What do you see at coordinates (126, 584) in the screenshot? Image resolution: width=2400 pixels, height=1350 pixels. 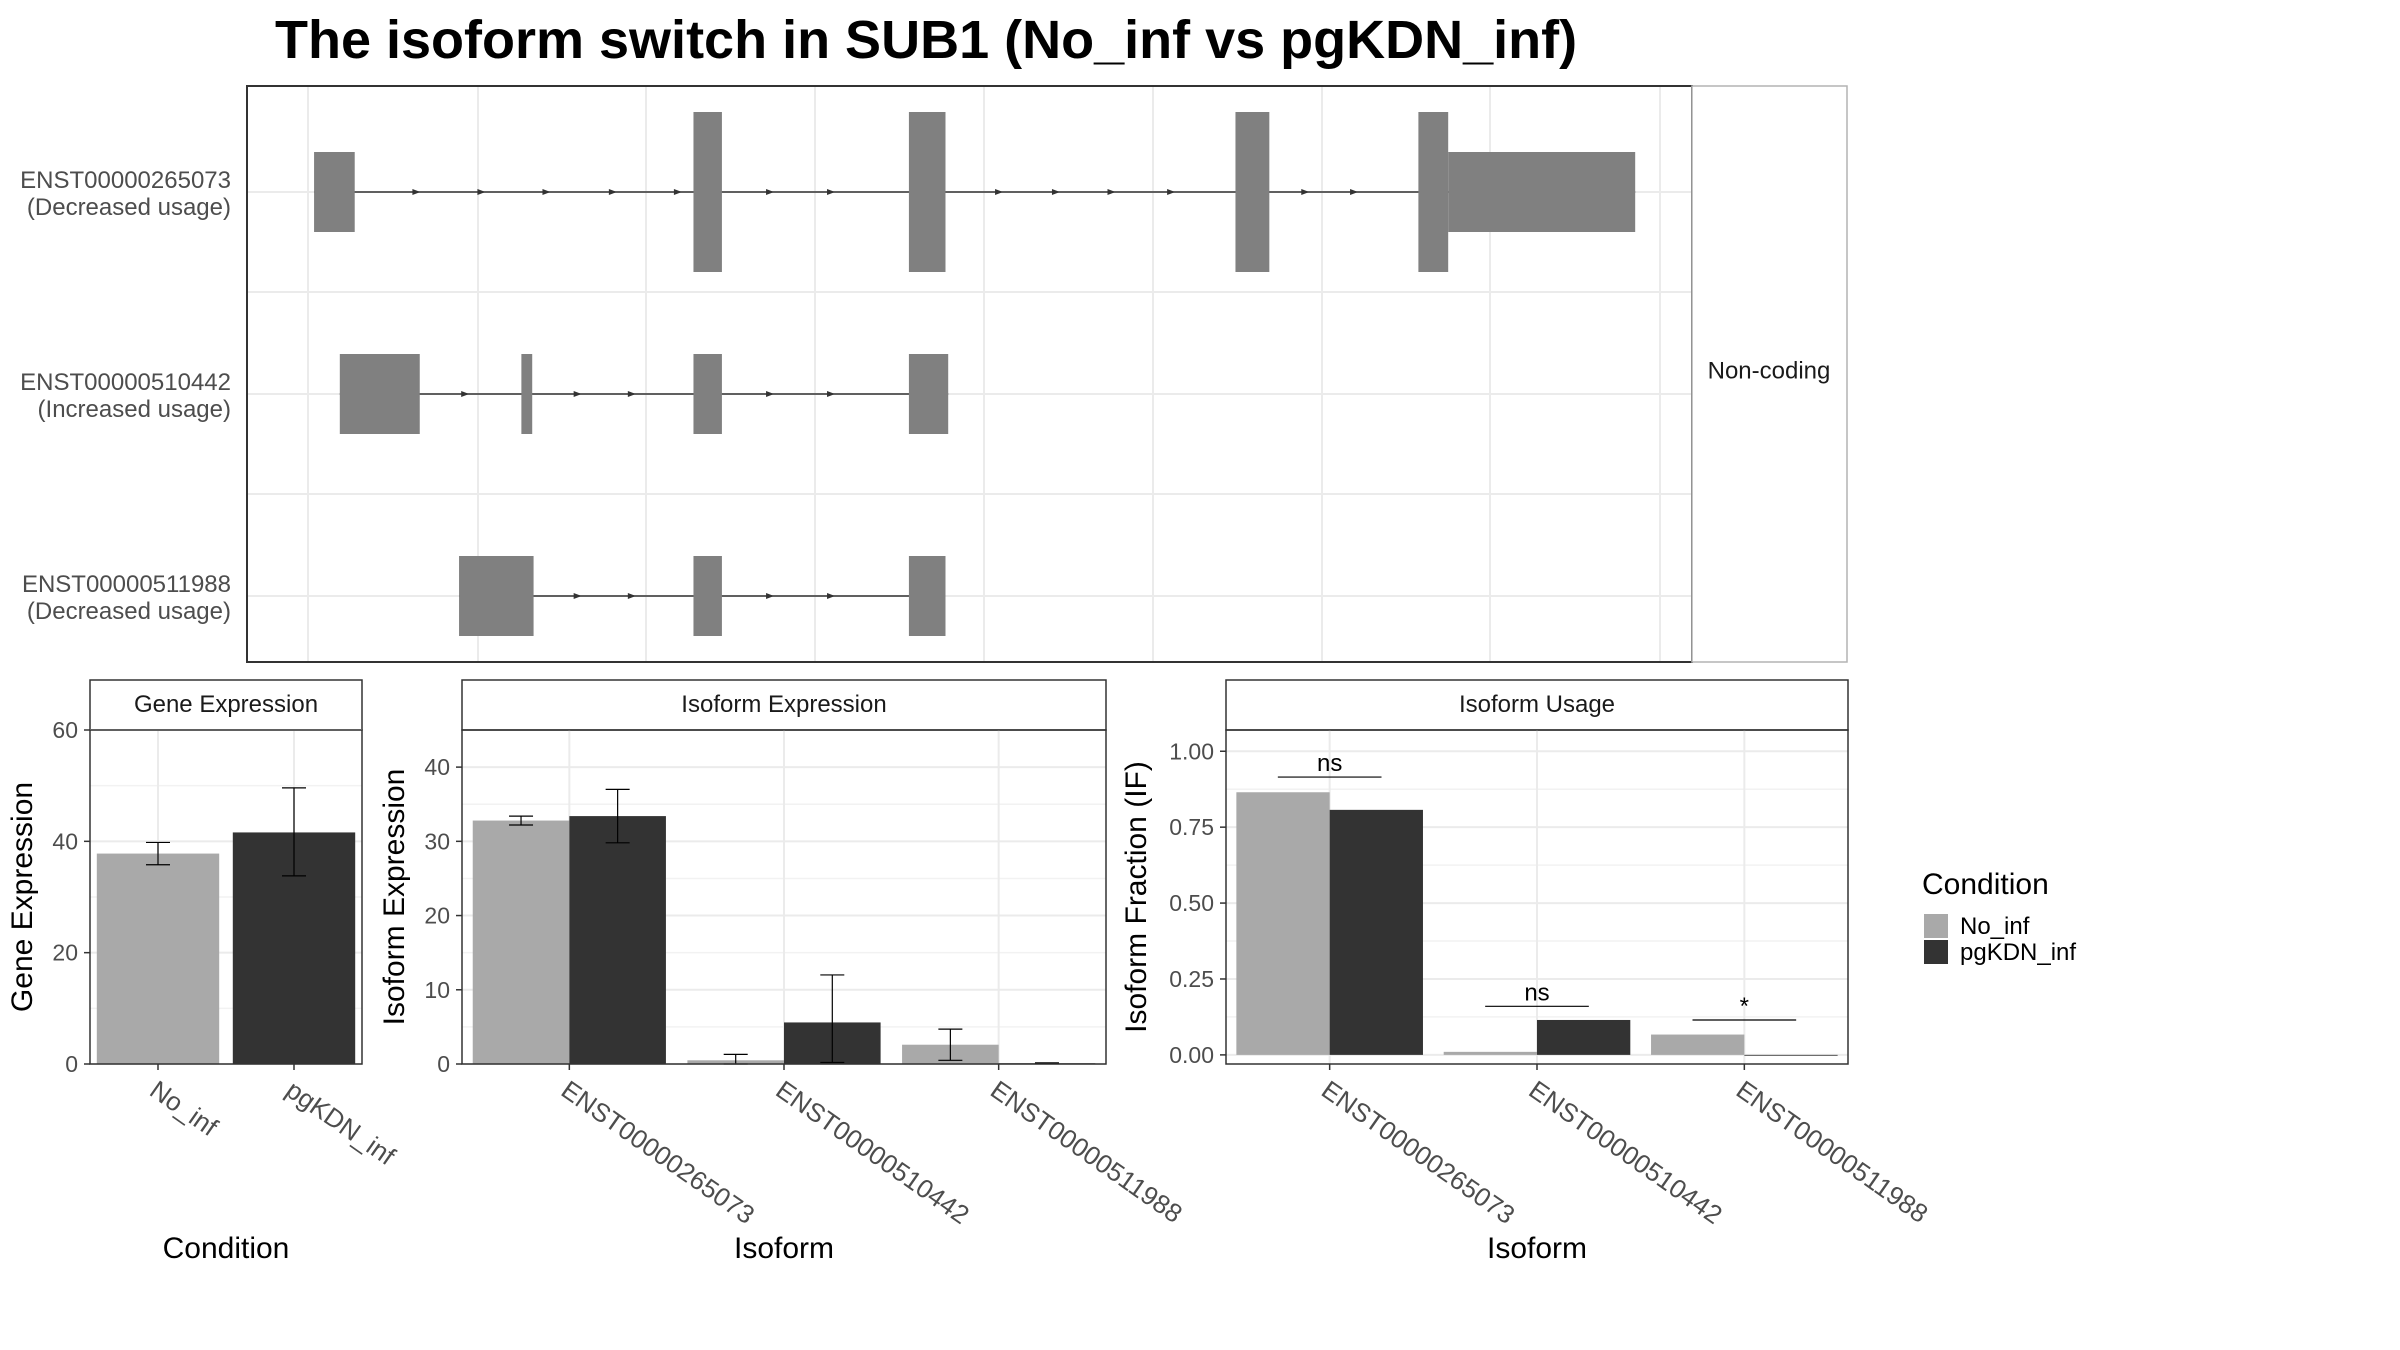 I see `isoform-label: ENST00000511988` at bounding box center [126, 584].